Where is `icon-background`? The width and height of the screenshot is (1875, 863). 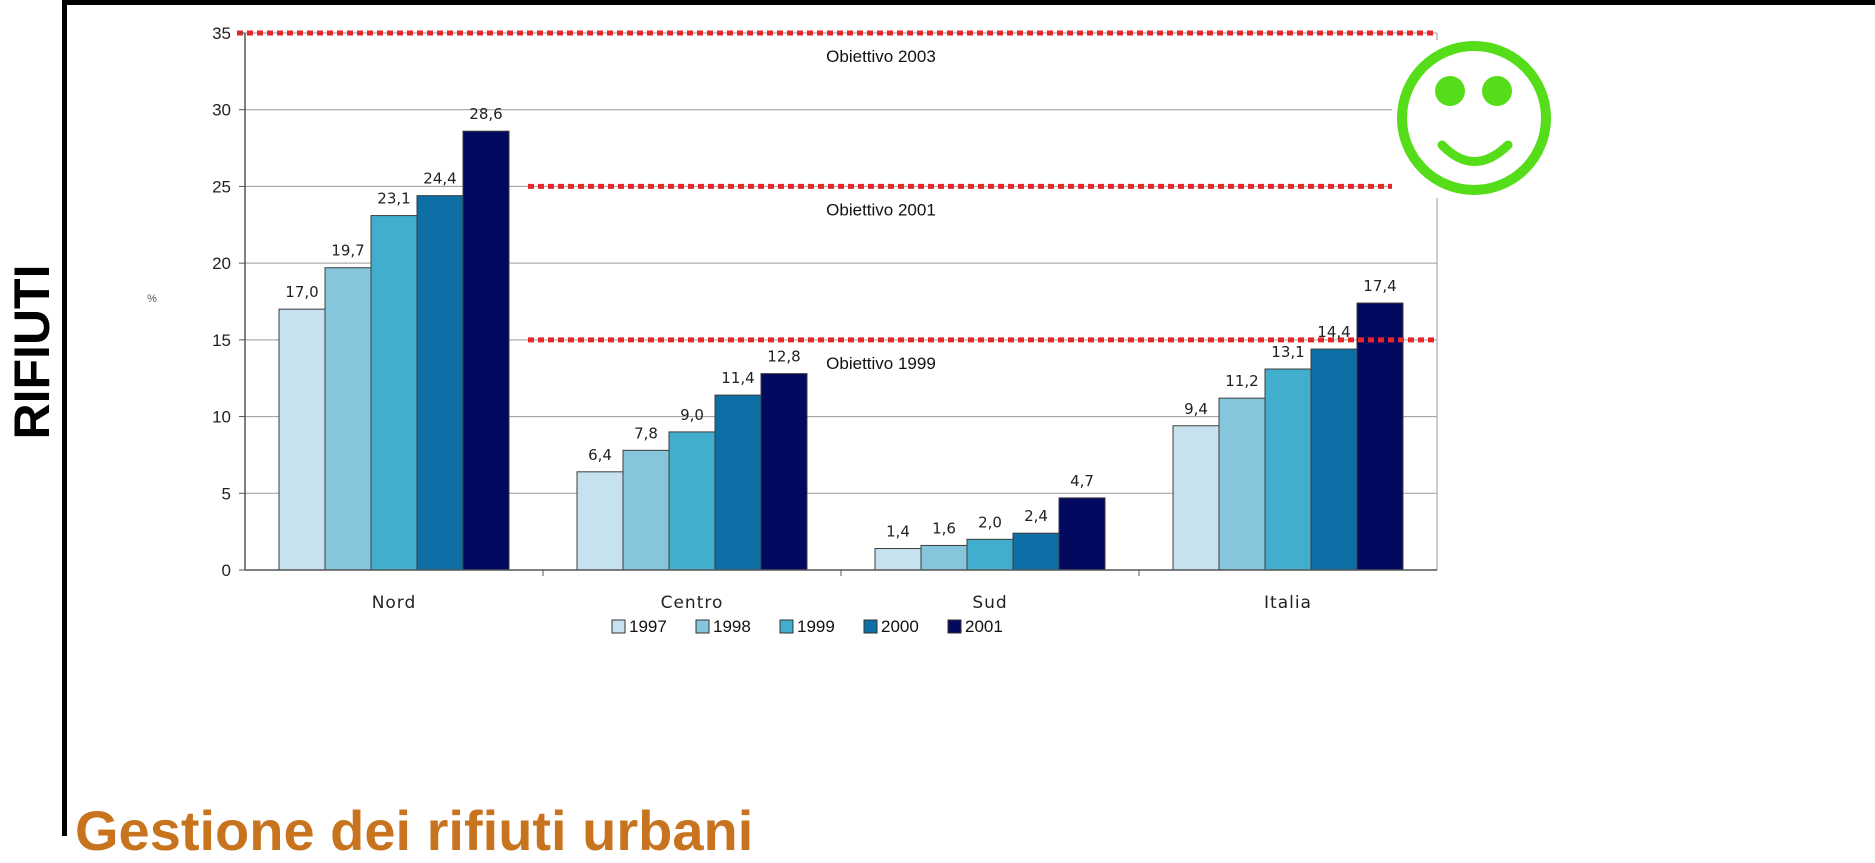 icon-background is located at coordinates (1477, 119).